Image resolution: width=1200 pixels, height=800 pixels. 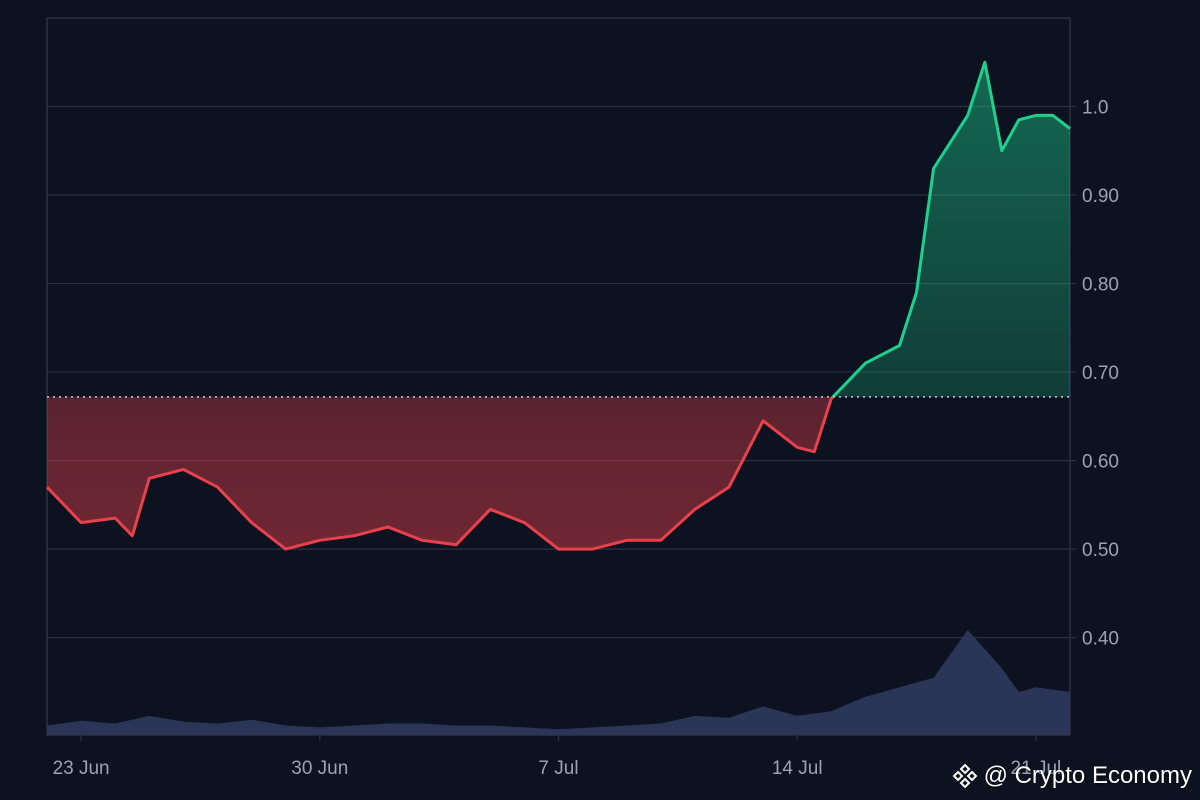 What do you see at coordinates (1036, 768) in the screenshot?
I see `x-tick-label: 21 Jul` at bounding box center [1036, 768].